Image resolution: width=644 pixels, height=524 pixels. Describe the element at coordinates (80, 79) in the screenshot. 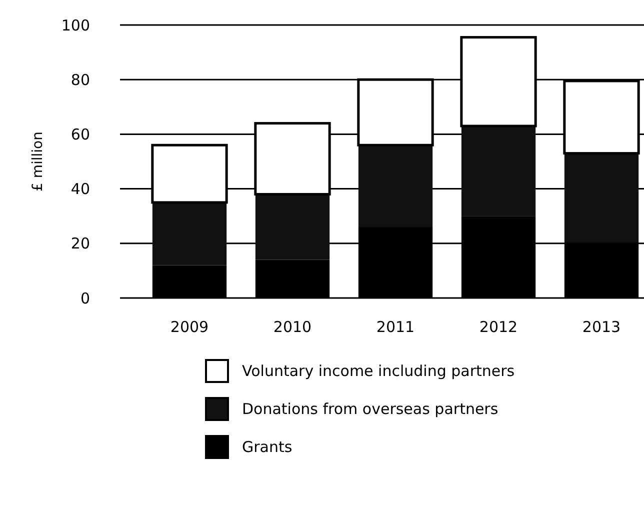

I see `y-tick-label: 80` at that location.